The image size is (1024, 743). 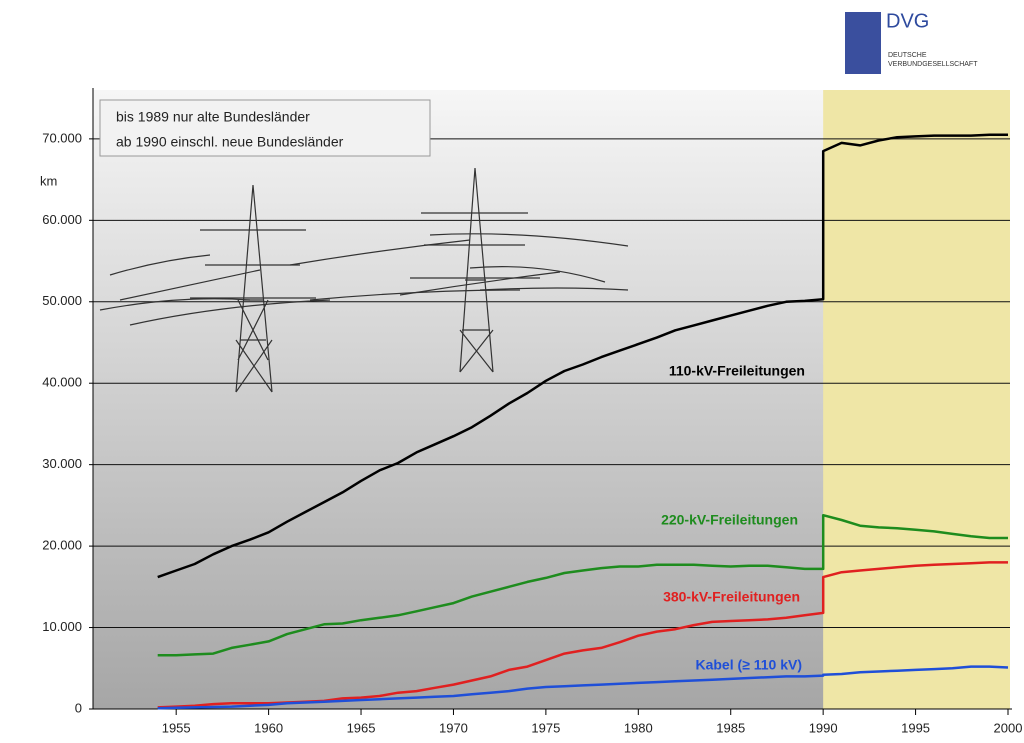 What do you see at coordinates (863, 43) in the screenshot?
I see `logo-mark` at bounding box center [863, 43].